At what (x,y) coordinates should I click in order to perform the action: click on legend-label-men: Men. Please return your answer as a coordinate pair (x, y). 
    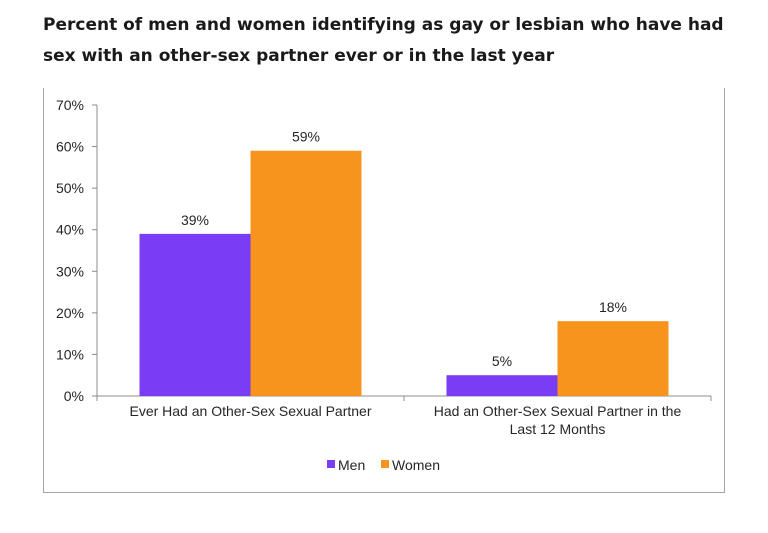
    Looking at the image, I should click on (351, 465).